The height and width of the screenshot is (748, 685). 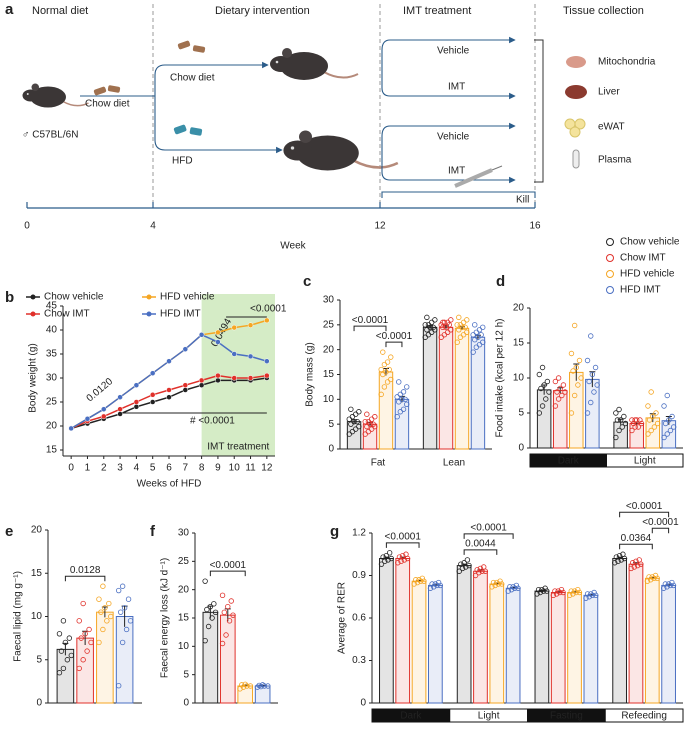 What do you see at coordinates (627, 62) in the screenshot?
I see `tissue-label: Mitochondria` at bounding box center [627, 62].